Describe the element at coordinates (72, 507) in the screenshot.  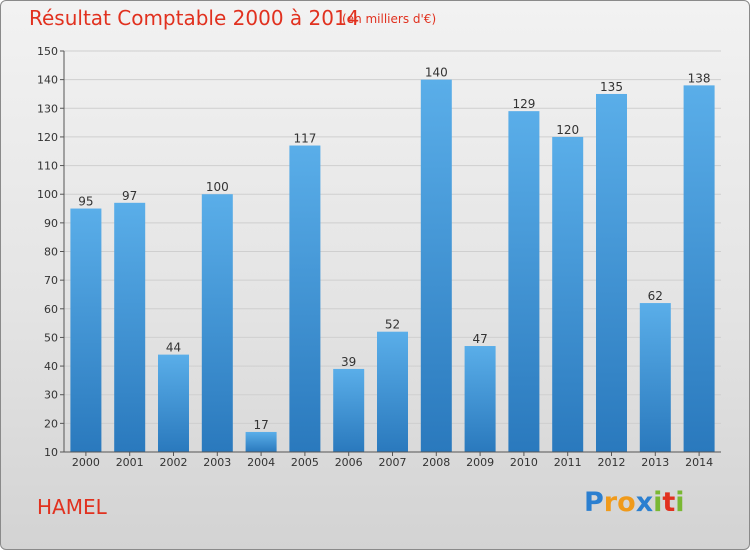
I see `commune-name: HAMEL` at that location.